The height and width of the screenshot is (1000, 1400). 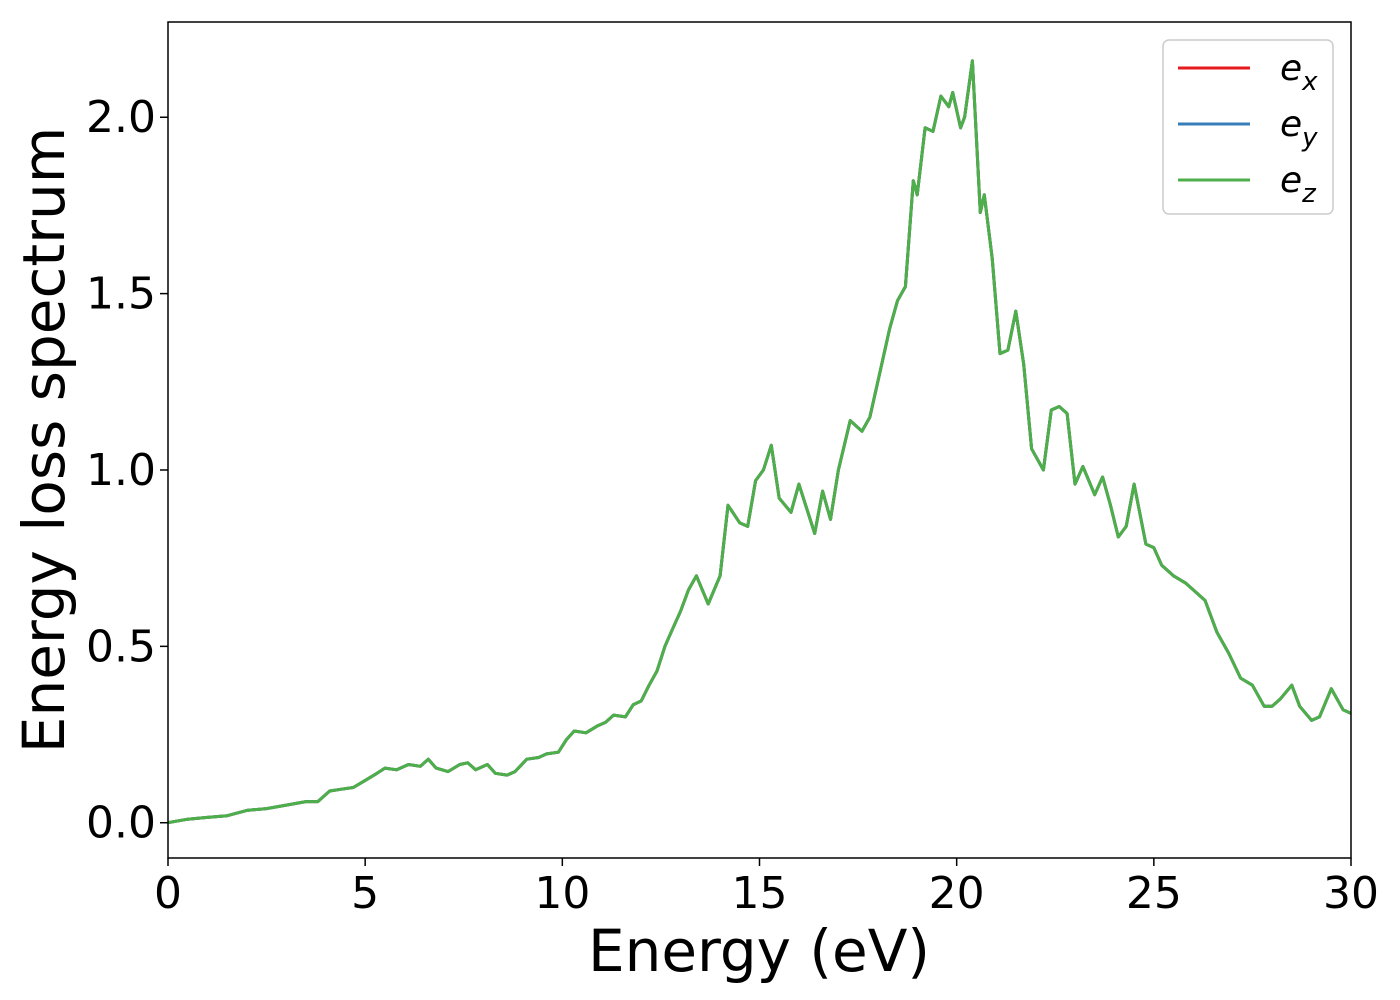 What do you see at coordinates (121, 470) in the screenshot?
I see `y-tick-label: 1.0` at bounding box center [121, 470].